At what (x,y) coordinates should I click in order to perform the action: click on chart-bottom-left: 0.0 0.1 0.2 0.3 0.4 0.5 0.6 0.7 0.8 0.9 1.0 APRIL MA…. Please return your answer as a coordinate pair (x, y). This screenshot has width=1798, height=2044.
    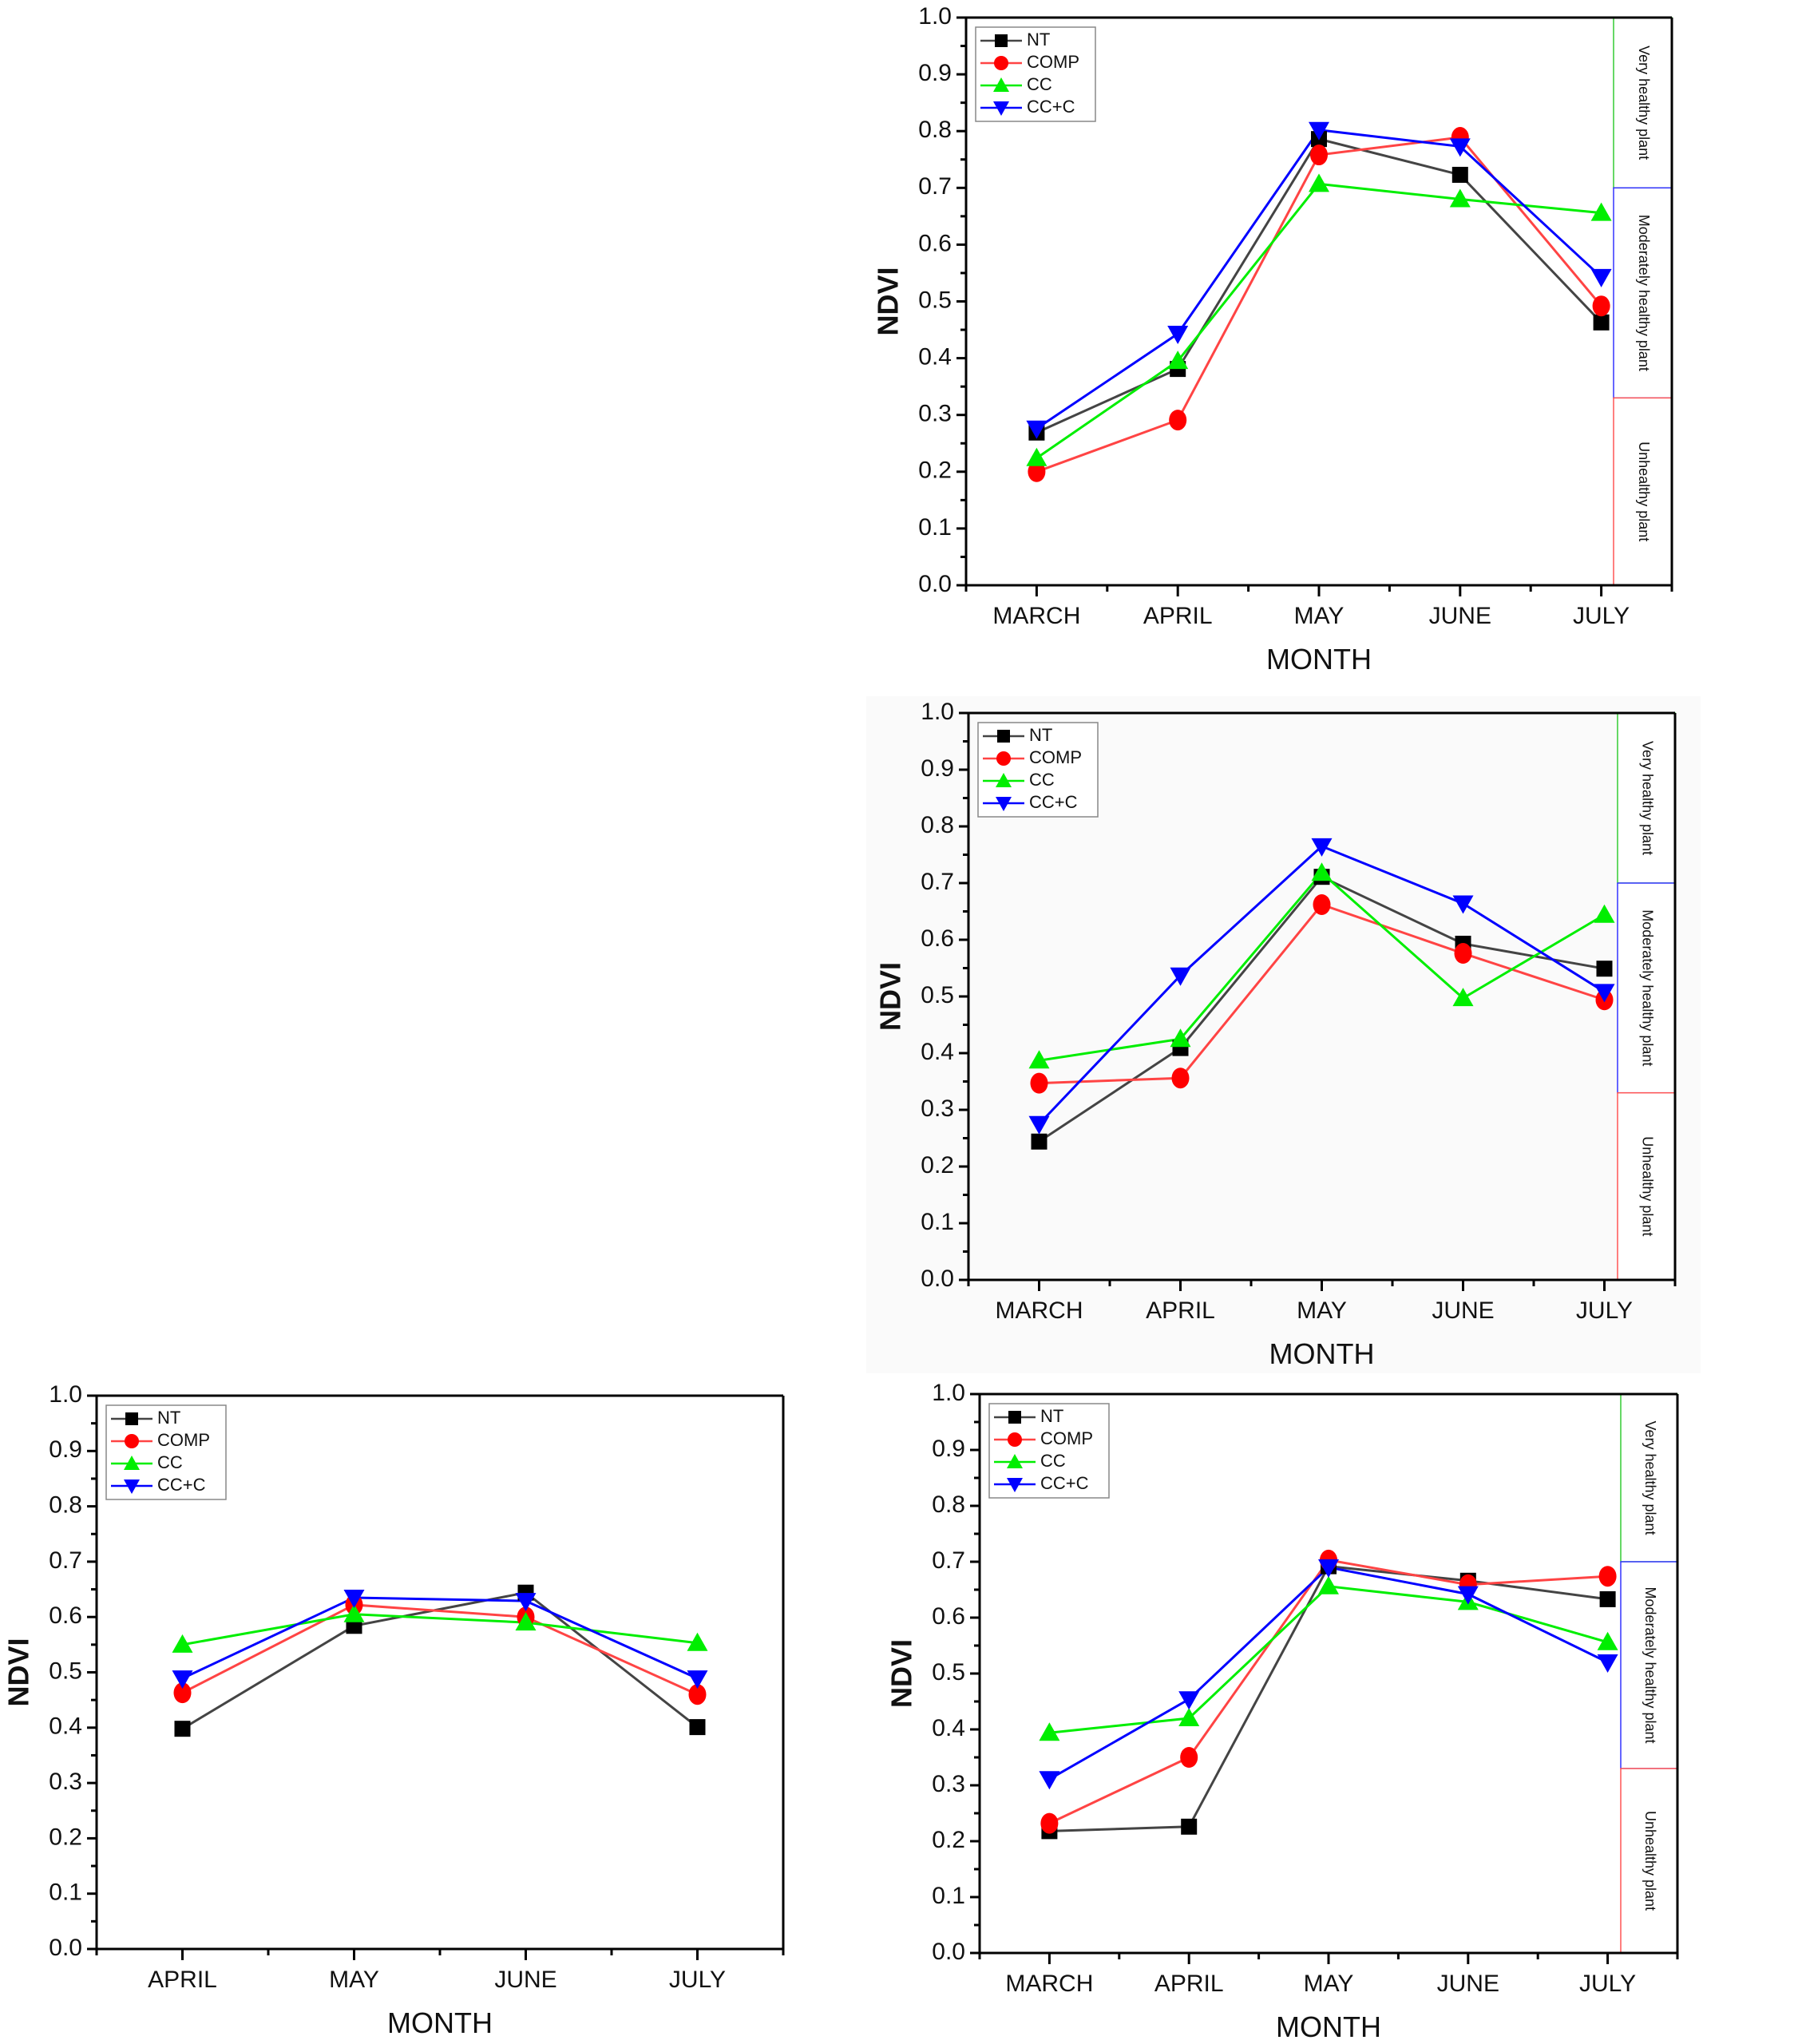
    Looking at the image, I should click on (394, 1710).